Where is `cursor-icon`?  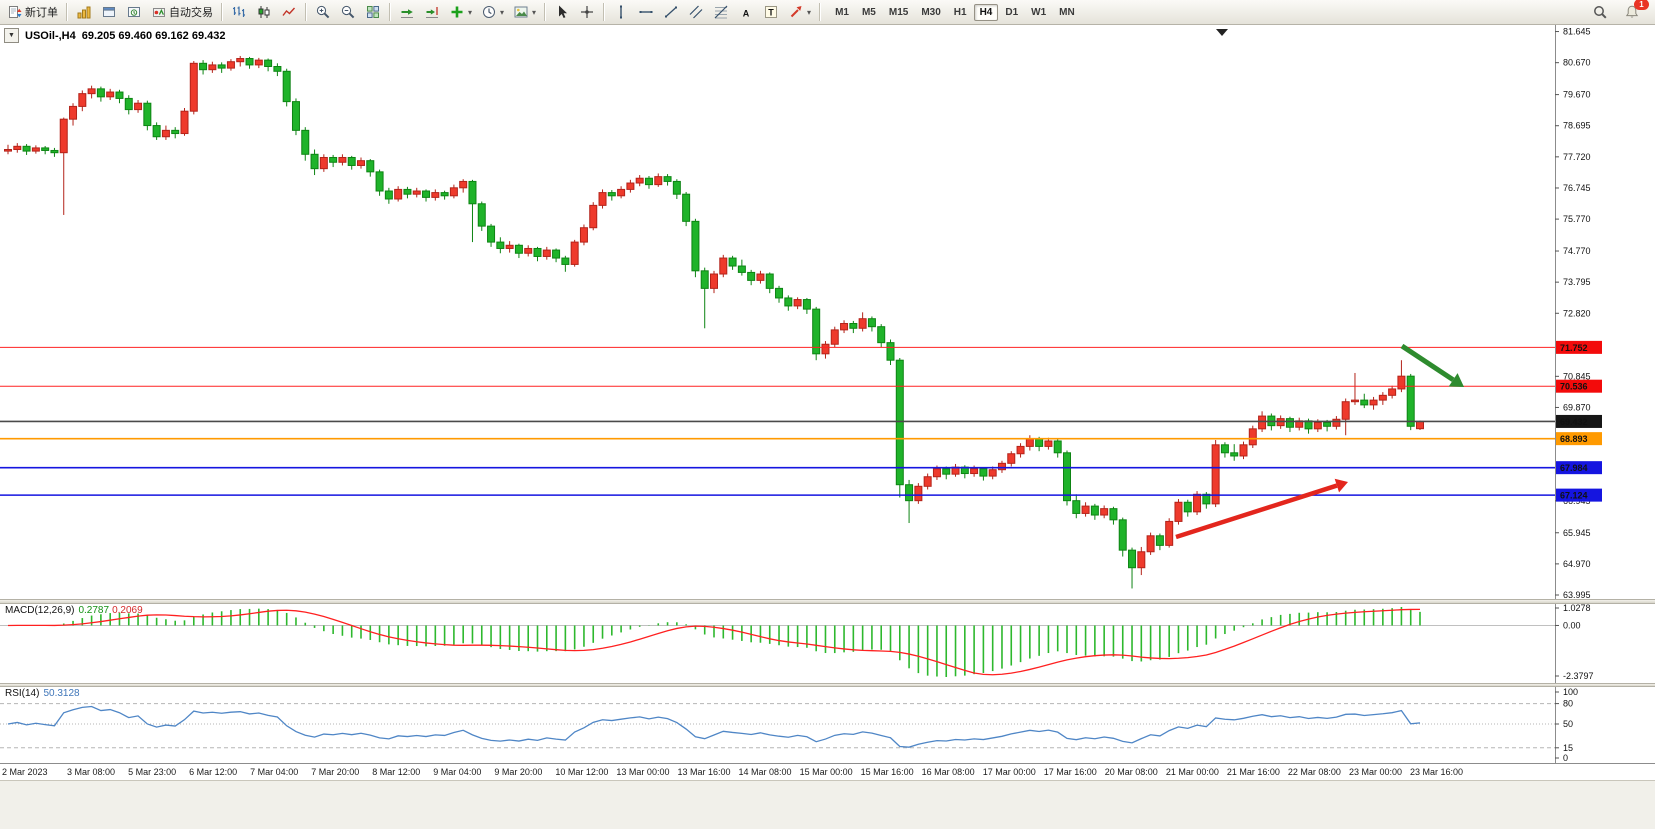 cursor-icon is located at coordinates (562, 12).